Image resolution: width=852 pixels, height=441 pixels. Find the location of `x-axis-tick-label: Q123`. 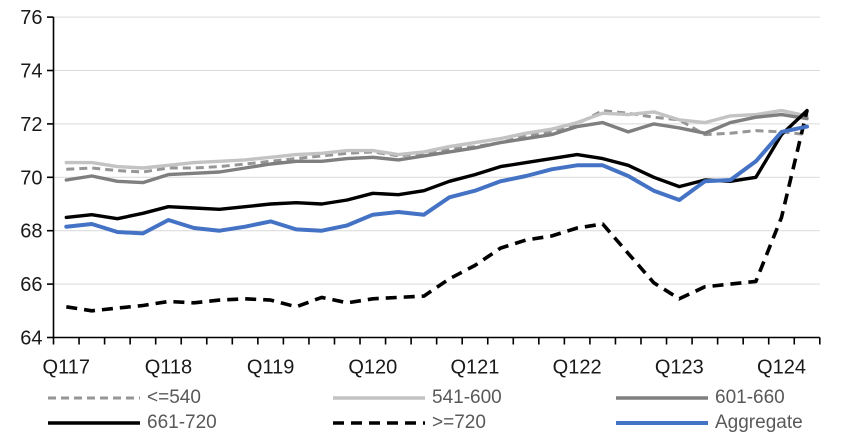

x-axis-tick-label: Q123 is located at coordinates (679, 368).